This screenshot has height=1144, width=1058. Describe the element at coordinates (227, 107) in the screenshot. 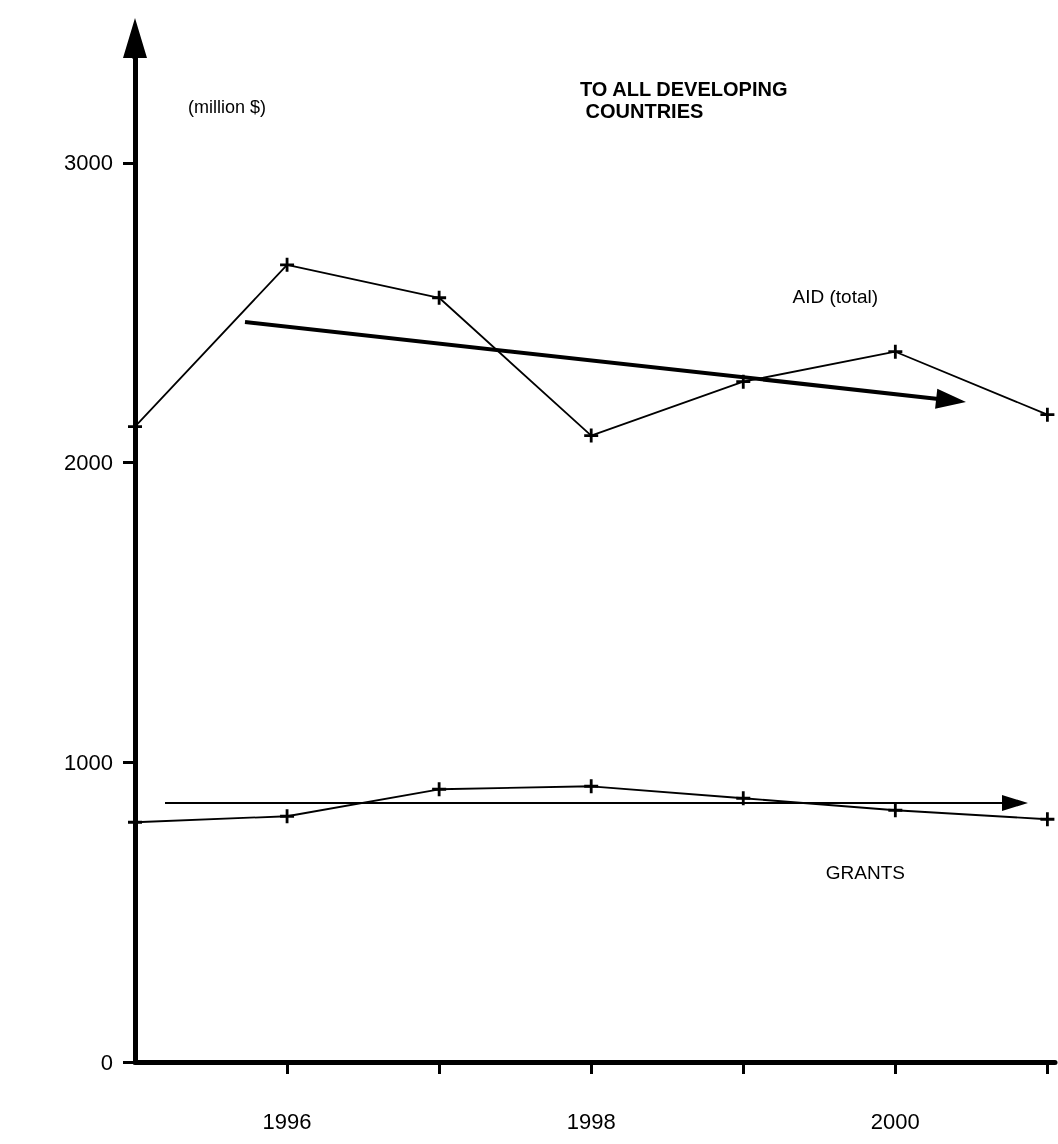

I see `y-axis-title: (million $)` at that location.